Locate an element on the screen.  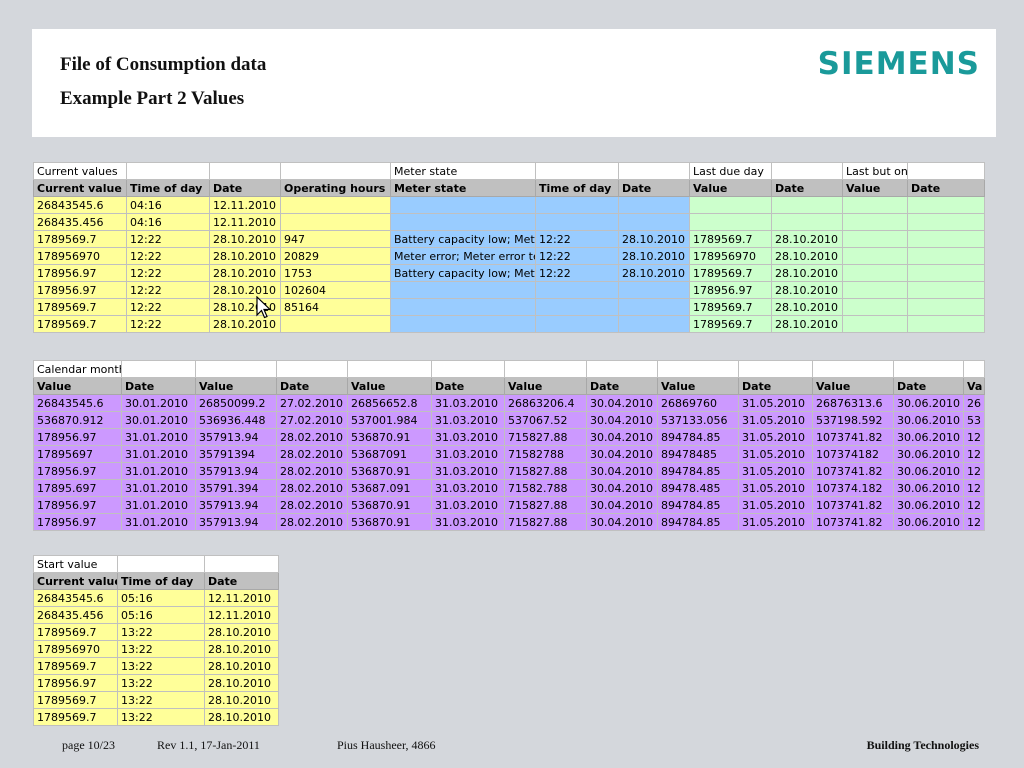
table-cell: 357913.94 is located at coordinates (236, 522).